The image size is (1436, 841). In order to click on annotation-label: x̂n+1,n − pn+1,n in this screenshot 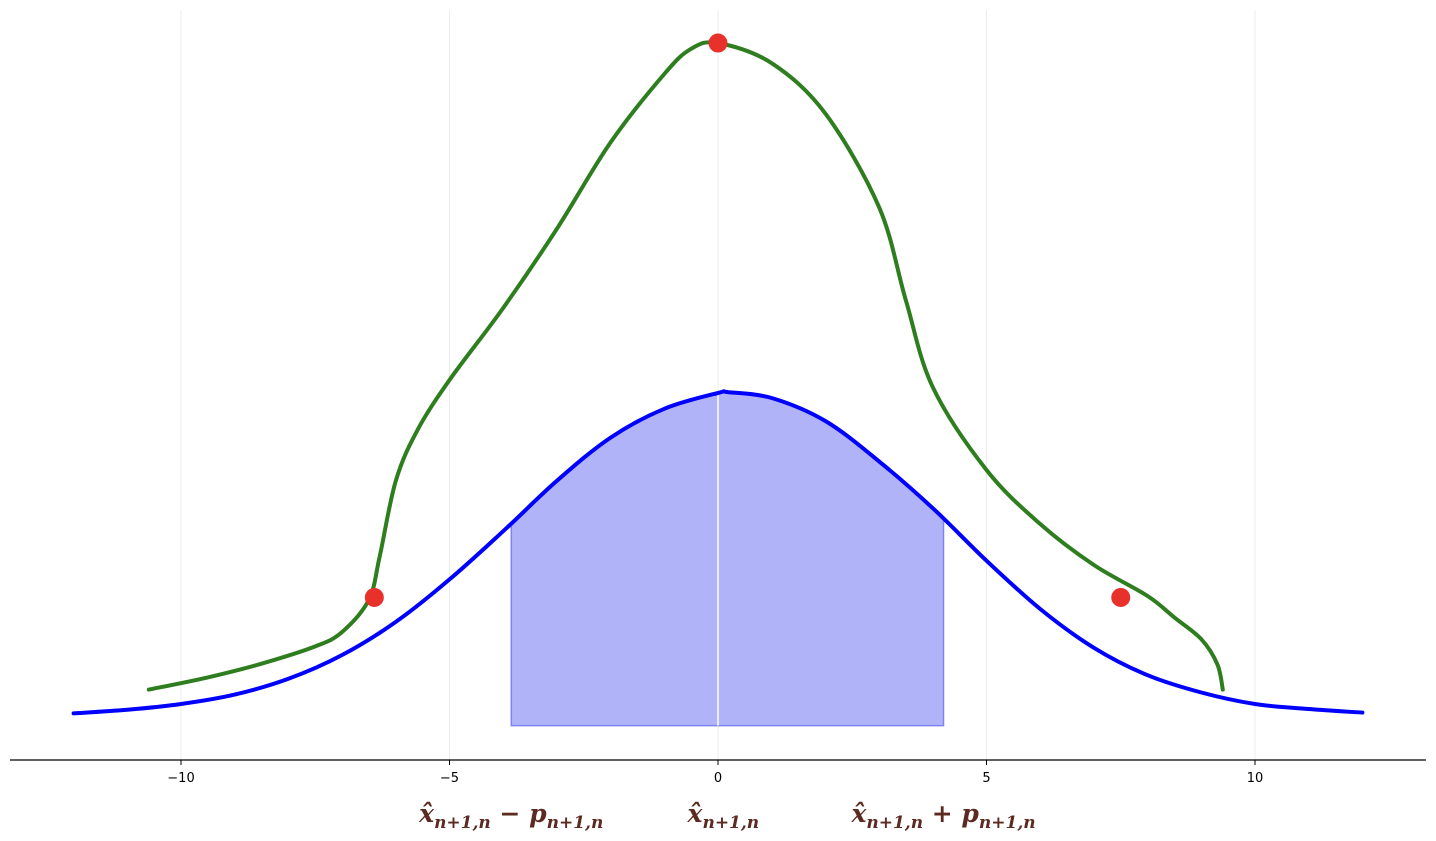, I will do `click(510, 816)`.